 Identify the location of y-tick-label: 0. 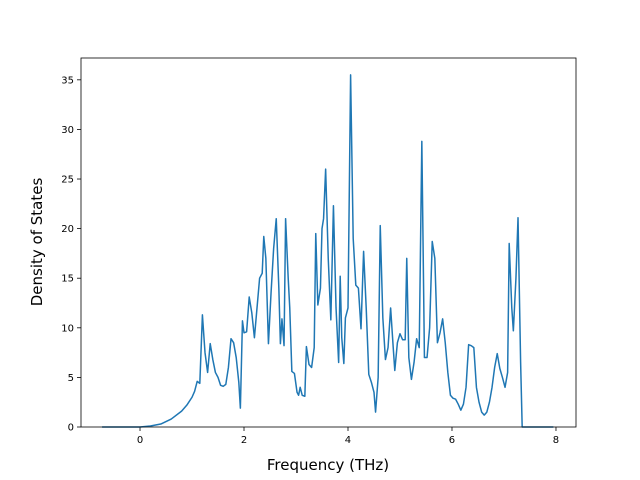
(71, 428).